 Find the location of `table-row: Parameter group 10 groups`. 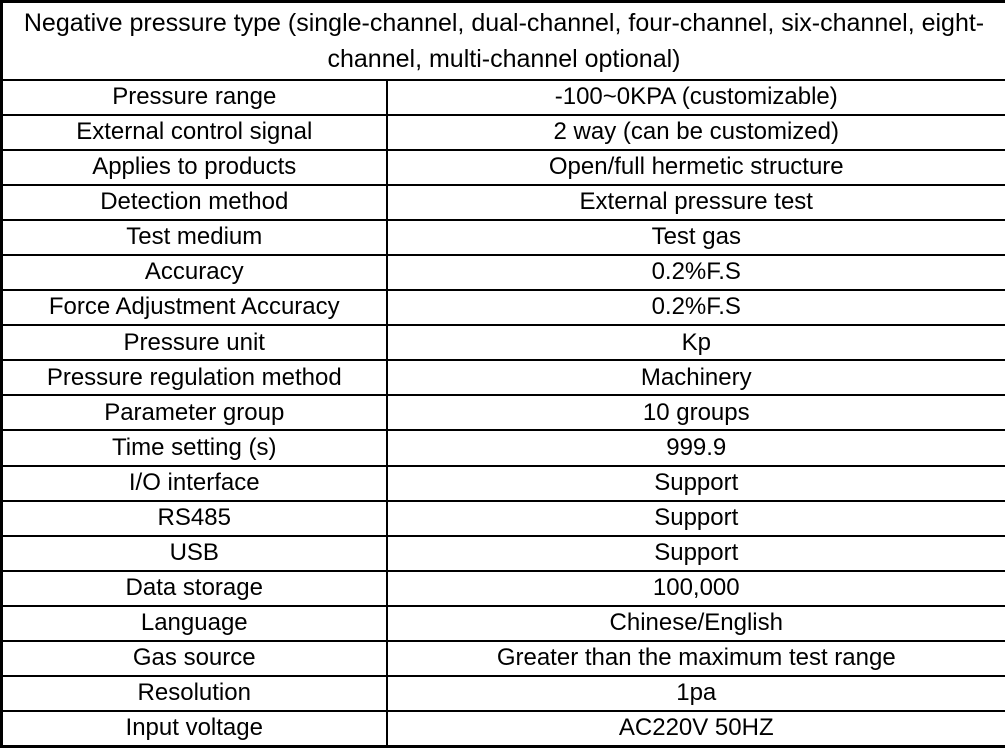

table-row: Parameter group 10 groups is located at coordinates (502, 413).